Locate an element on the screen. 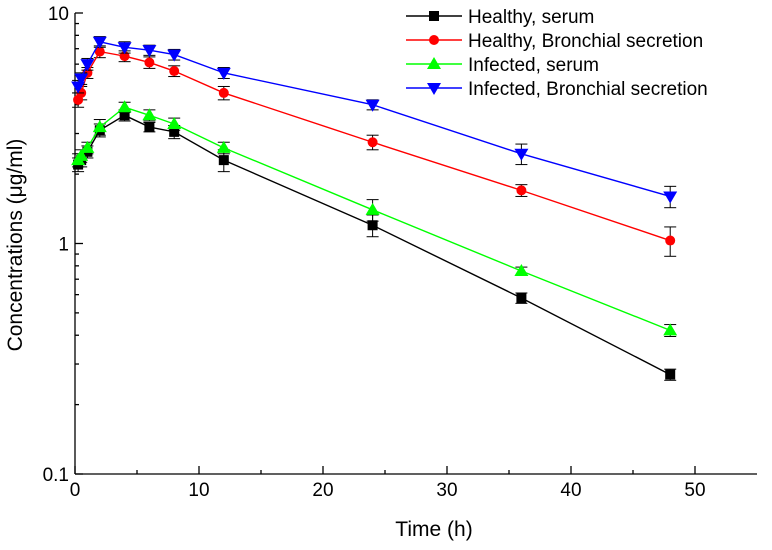 The width and height of the screenshot is (772, 550). legend-item: Infected, Bronchial secretion is located at coordinates (557, 89).